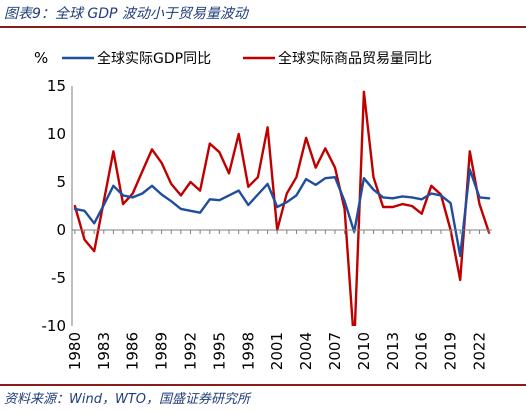 The height and width of the screenshot is (412, 526). I want to click on x-tick-label: 2001, so click(277, 351).